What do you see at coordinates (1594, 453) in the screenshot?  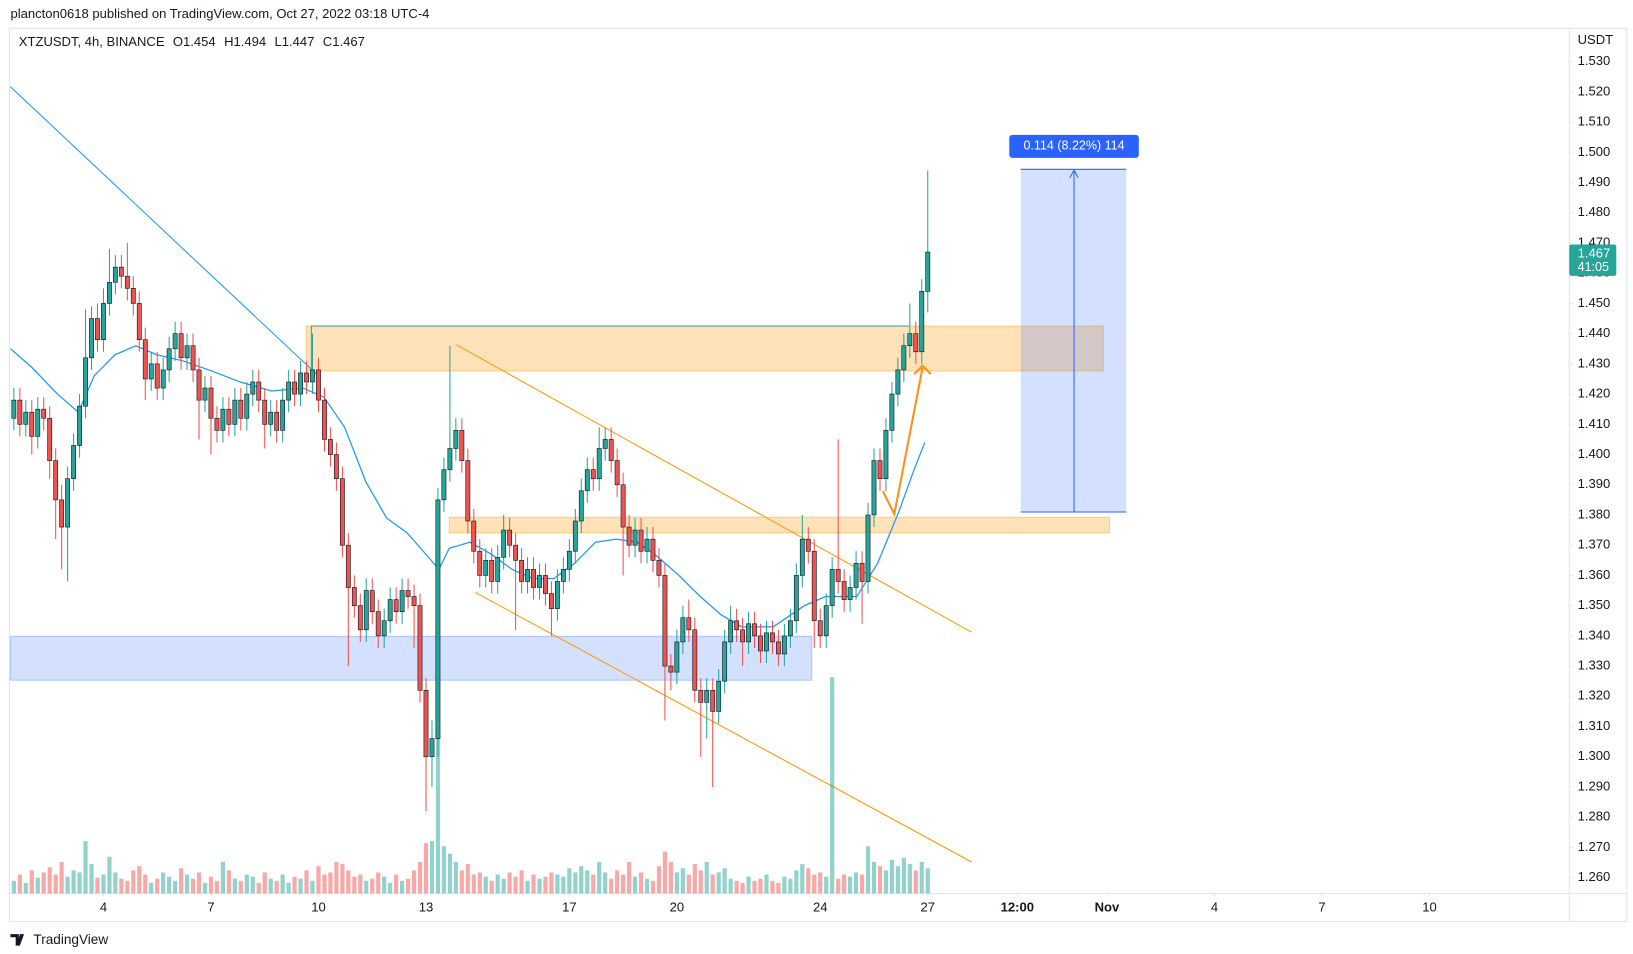 I see `y-tick-label: 1.400` at bounding box center [1594, 453].